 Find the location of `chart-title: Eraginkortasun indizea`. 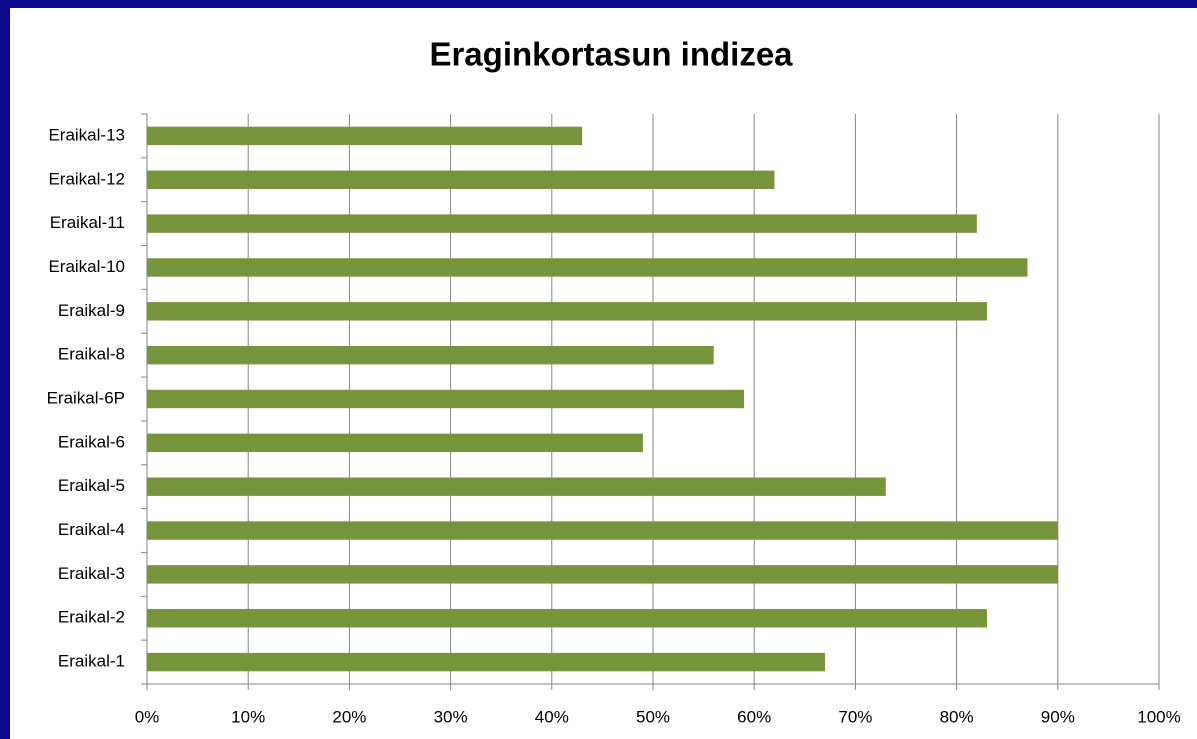

chart-title: Eraginkortasun indizea is located at coordinates (611, 54).